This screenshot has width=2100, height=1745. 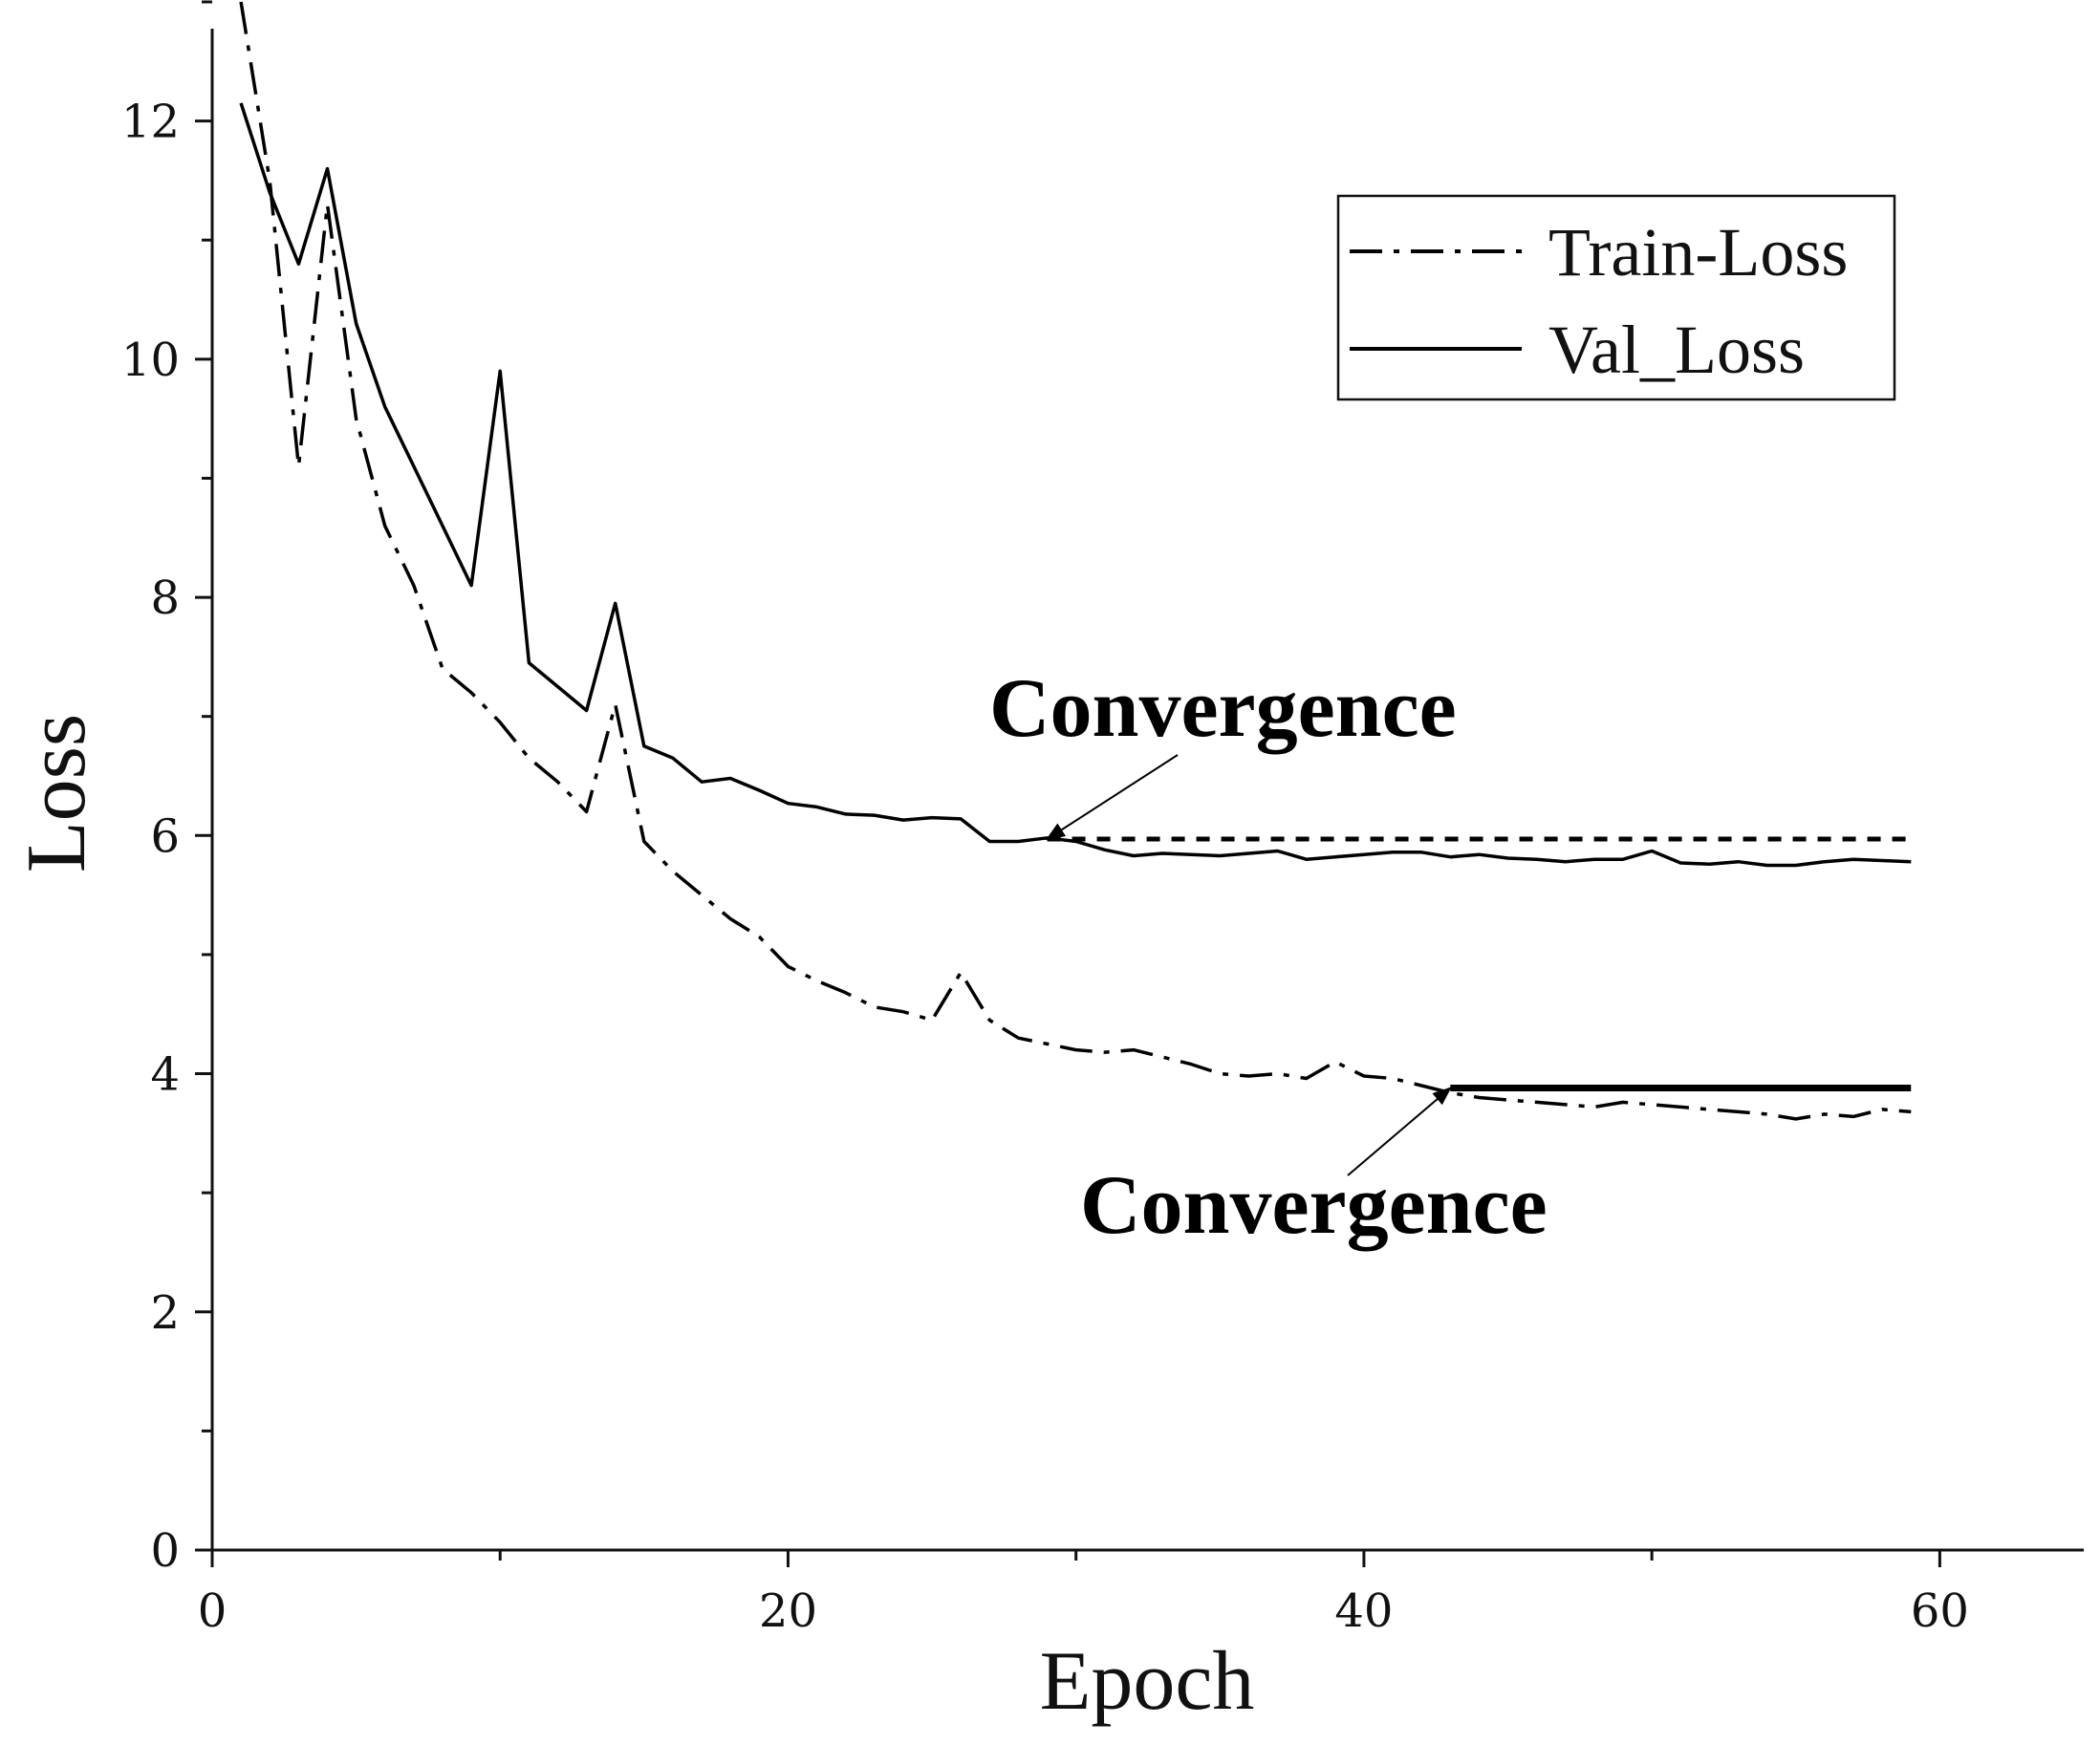 I want to click on x-tick-label: 0, so click(x=212, y=1611).